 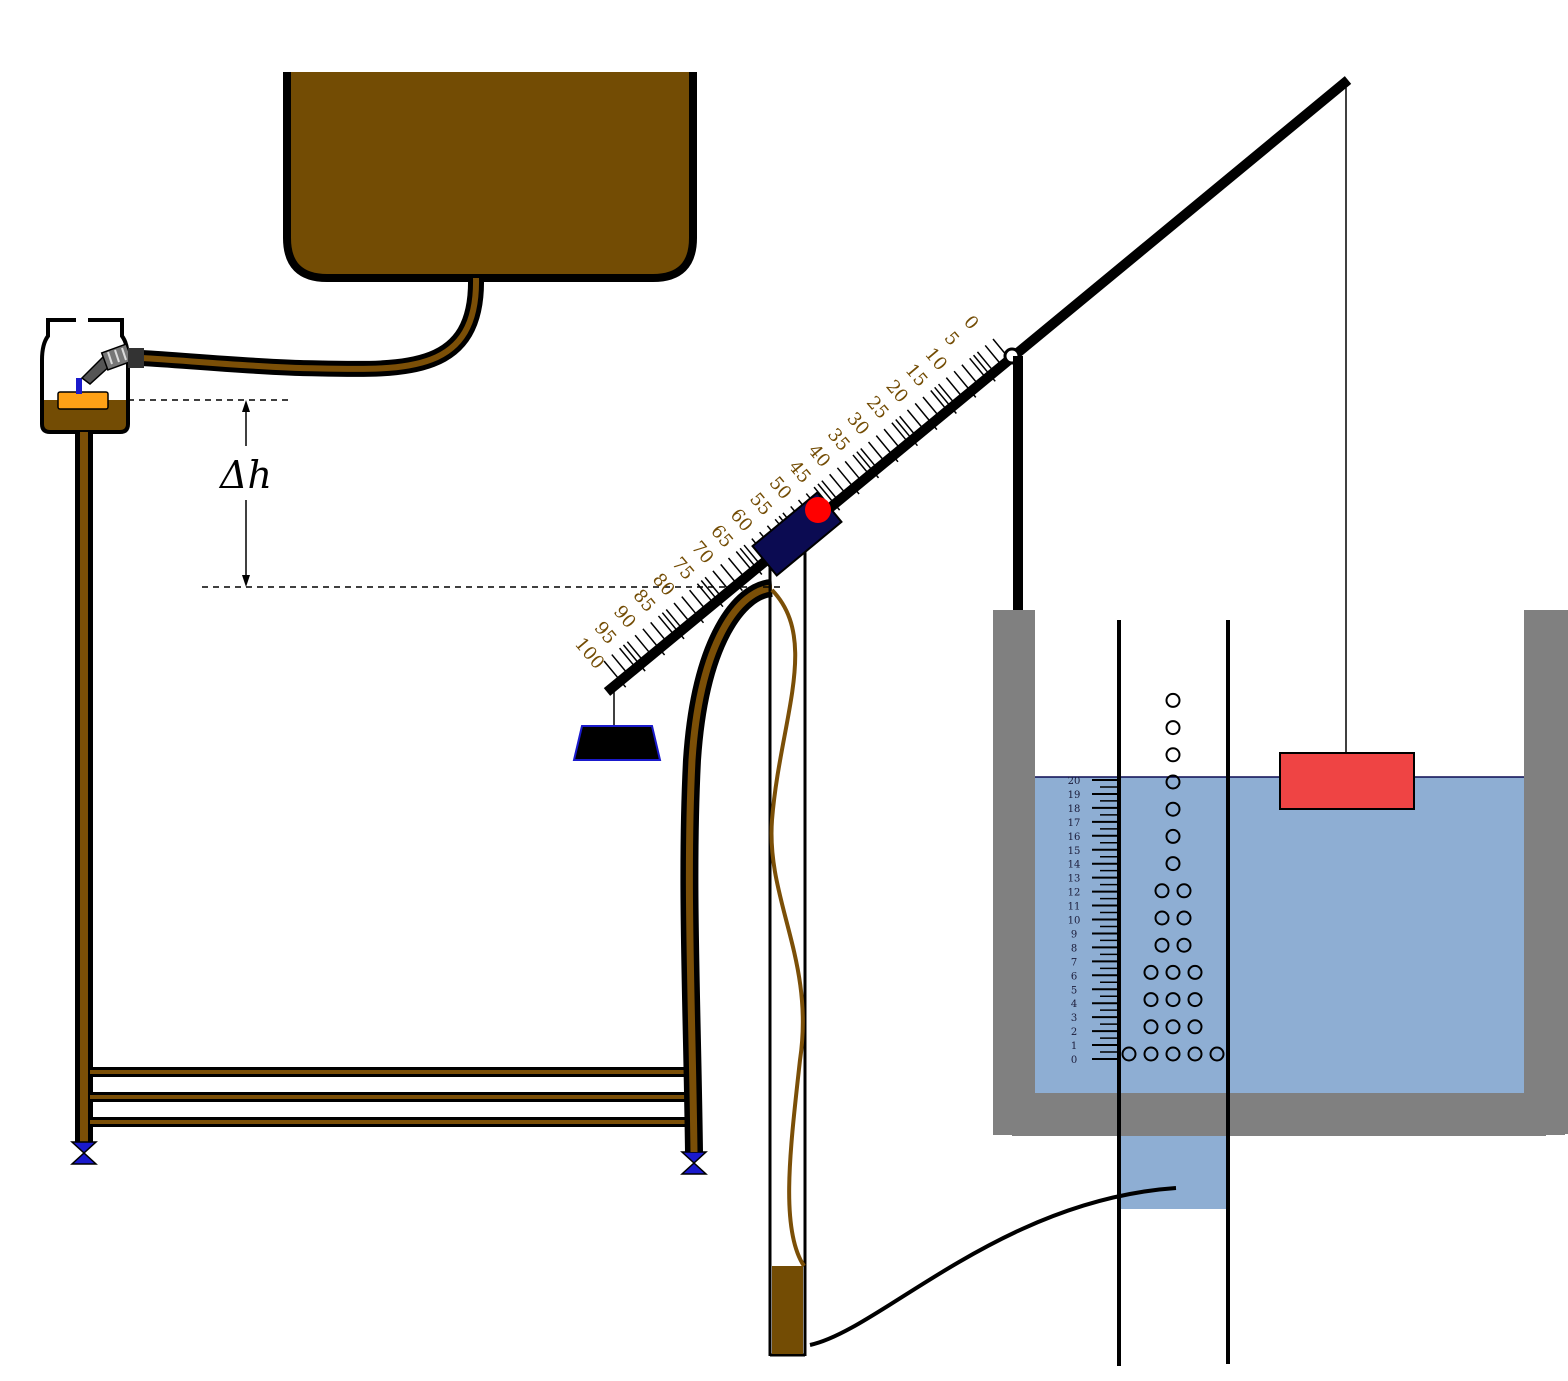 I want to click on beam-scale-label: 5, so click(x=951, y=339).